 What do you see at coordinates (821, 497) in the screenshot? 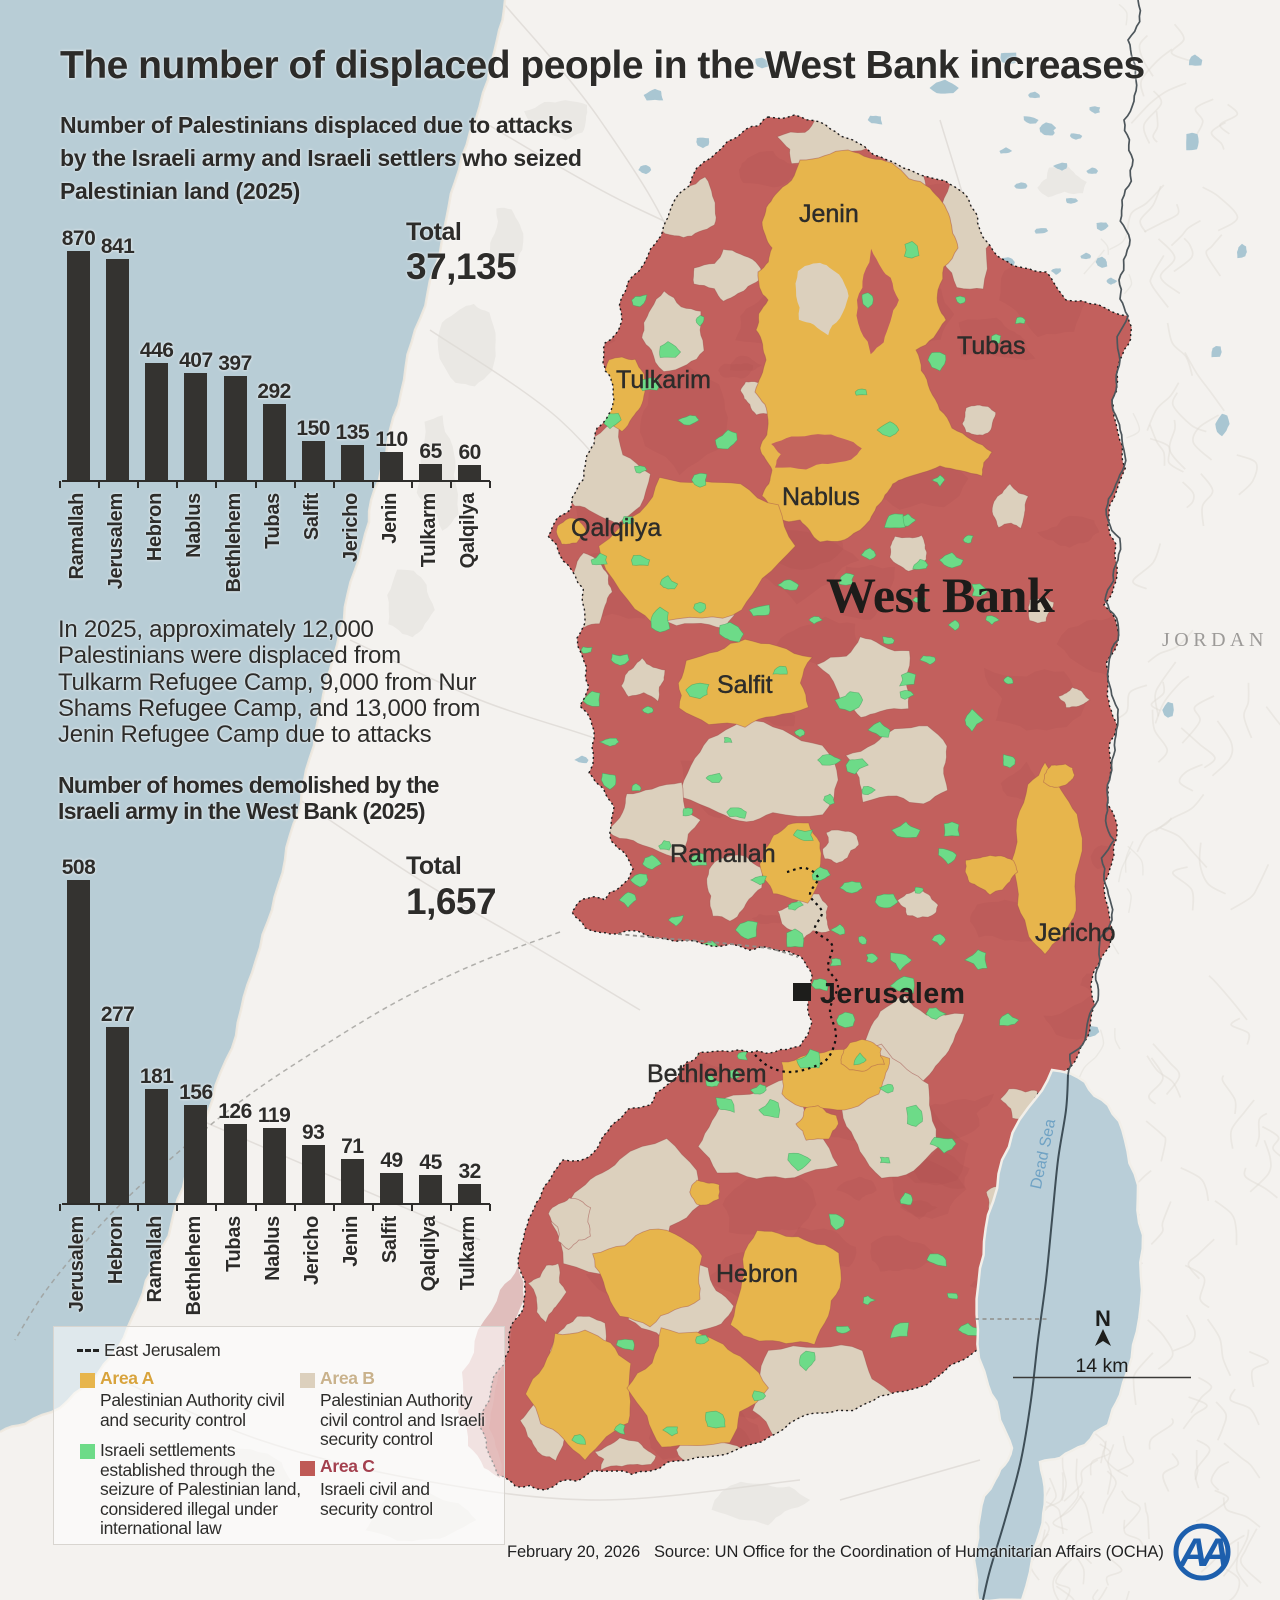
I see `svg-text: Nablus` at bounding box center [821, 497].